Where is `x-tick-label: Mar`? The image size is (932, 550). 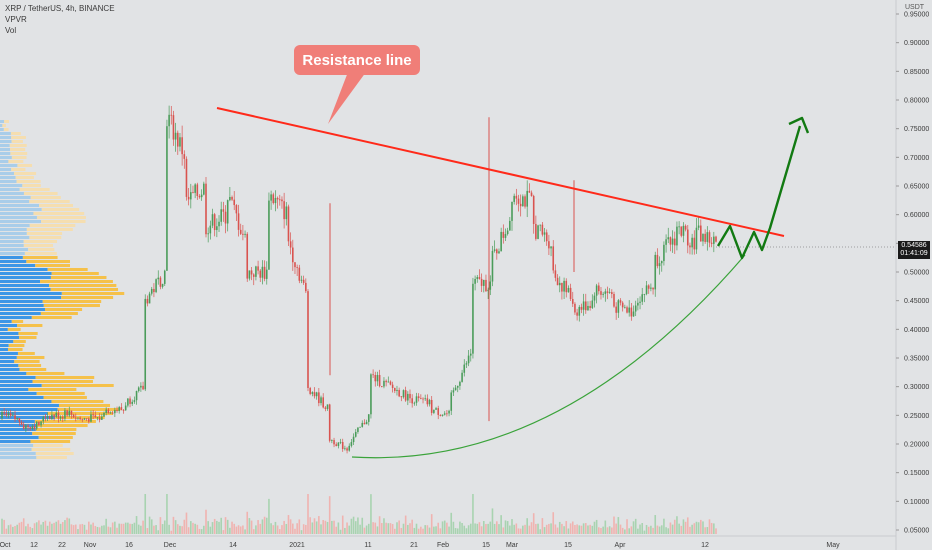 x-tick-label: Mar is located at coordinates (512, 545).